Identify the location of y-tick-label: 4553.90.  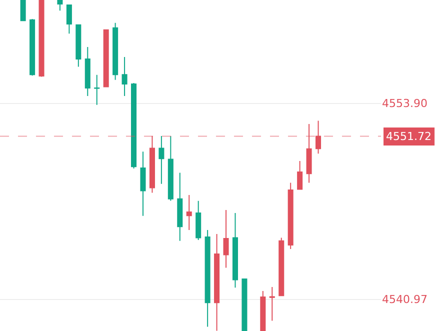
(405, 103).